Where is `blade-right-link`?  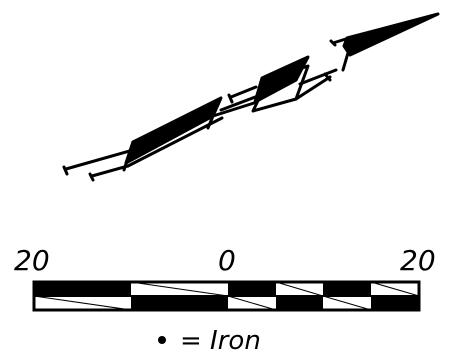
blade-right-link is located at coordinates (341, 40).